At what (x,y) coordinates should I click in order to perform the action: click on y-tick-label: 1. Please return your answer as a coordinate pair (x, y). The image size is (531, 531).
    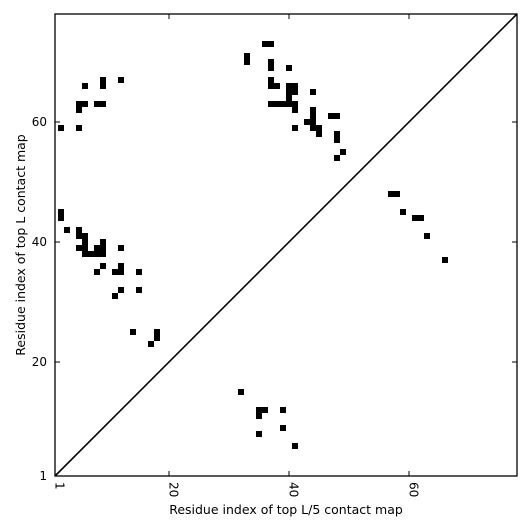
    Looking at the image, I should click on (43, 476).